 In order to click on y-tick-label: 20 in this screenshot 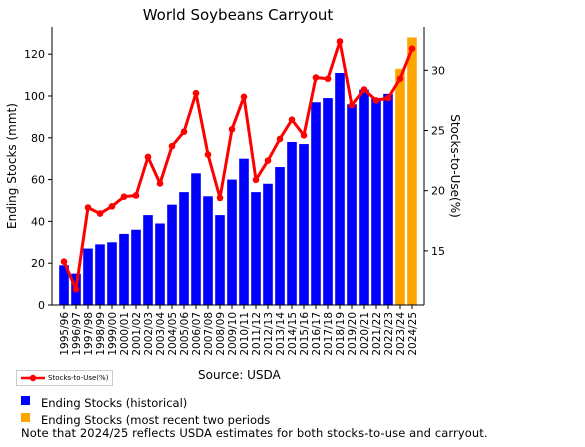, I will do `click(38, 263)`.